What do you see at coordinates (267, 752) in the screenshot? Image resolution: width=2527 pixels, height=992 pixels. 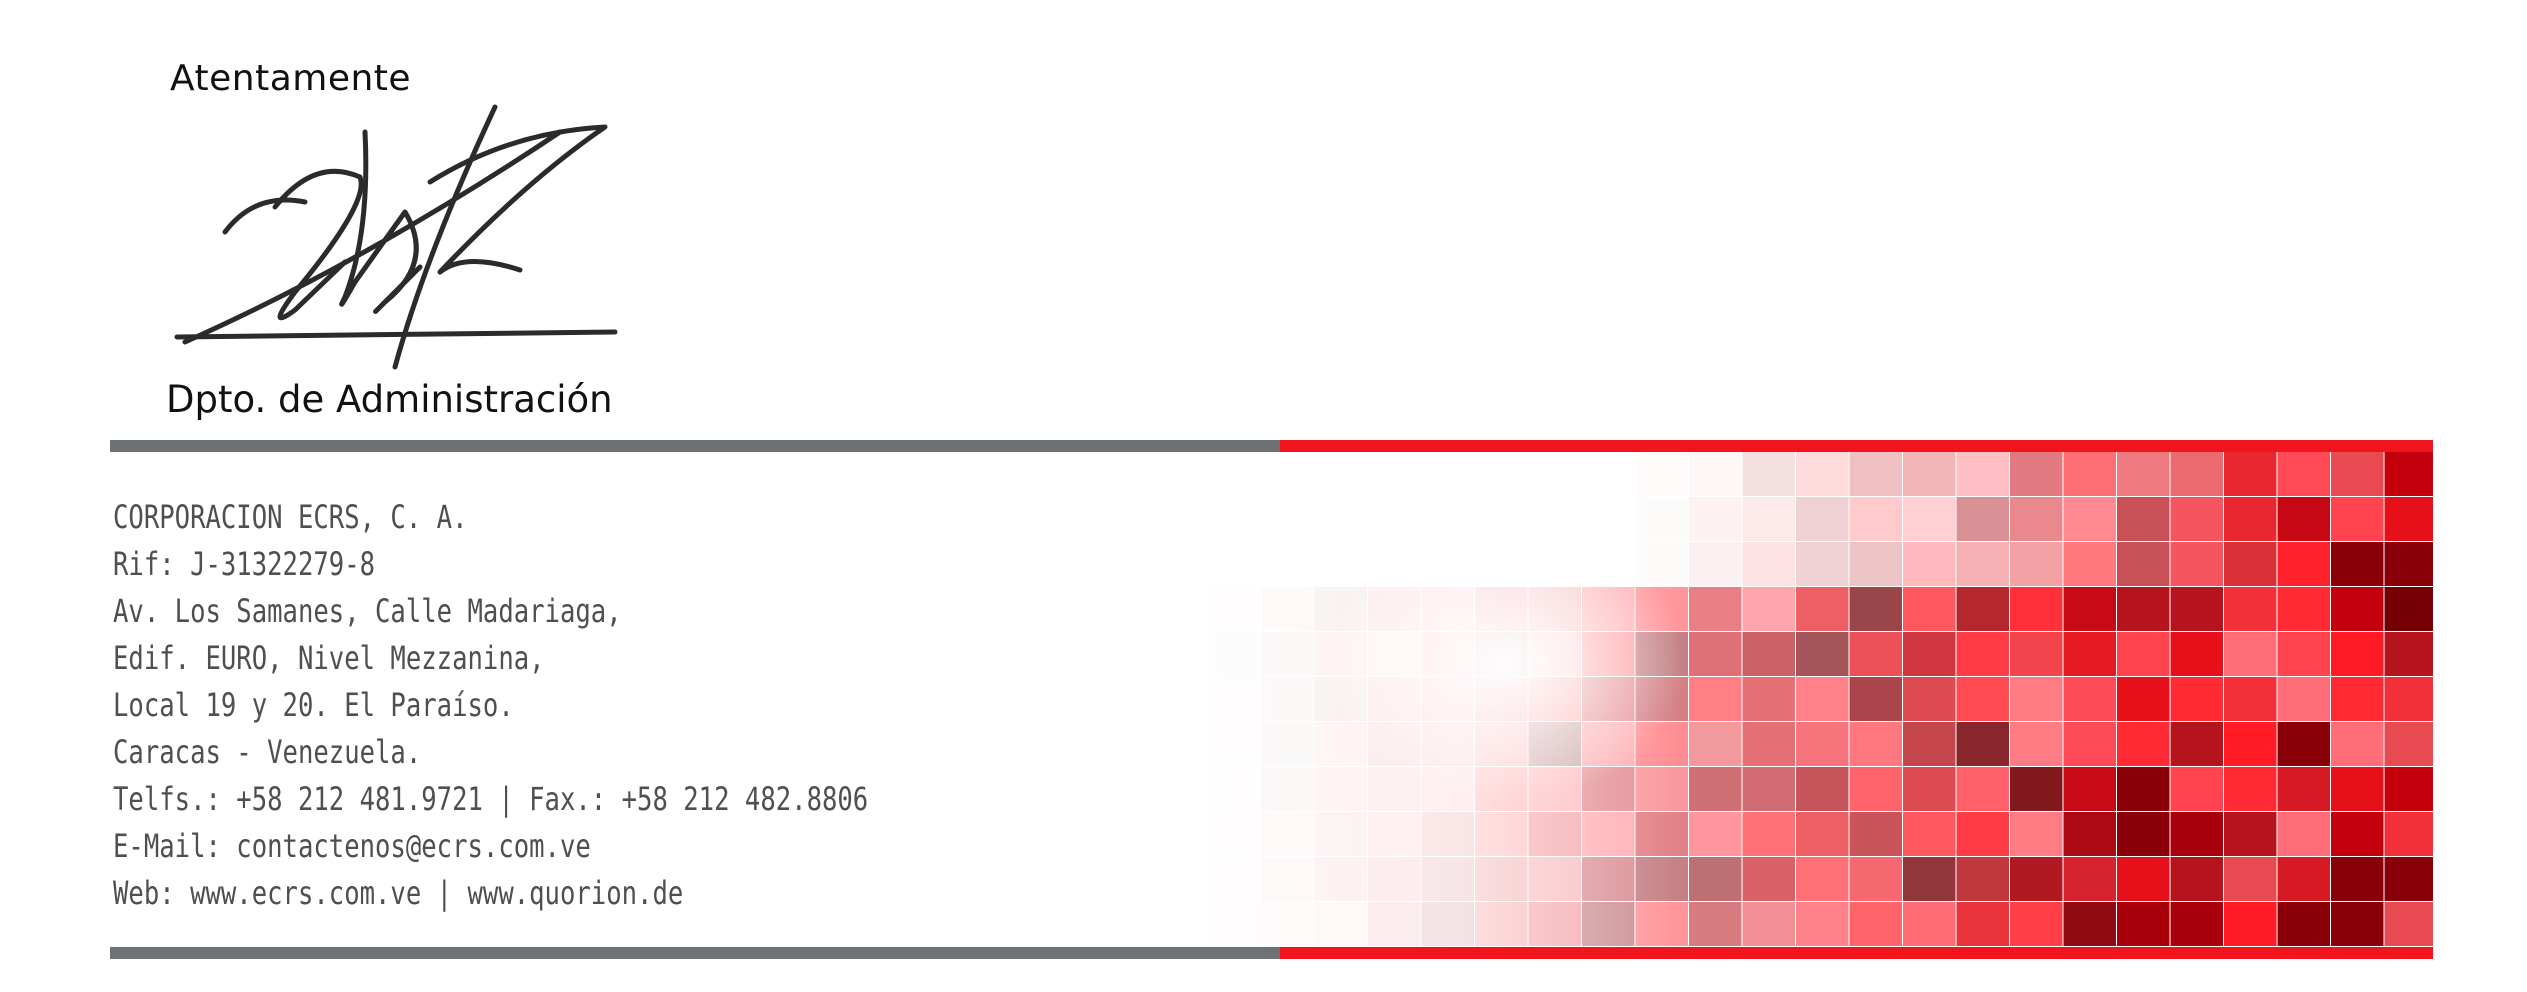 I see `city-line: Caracas - Venezuela.` at bounding box center [267, 752].